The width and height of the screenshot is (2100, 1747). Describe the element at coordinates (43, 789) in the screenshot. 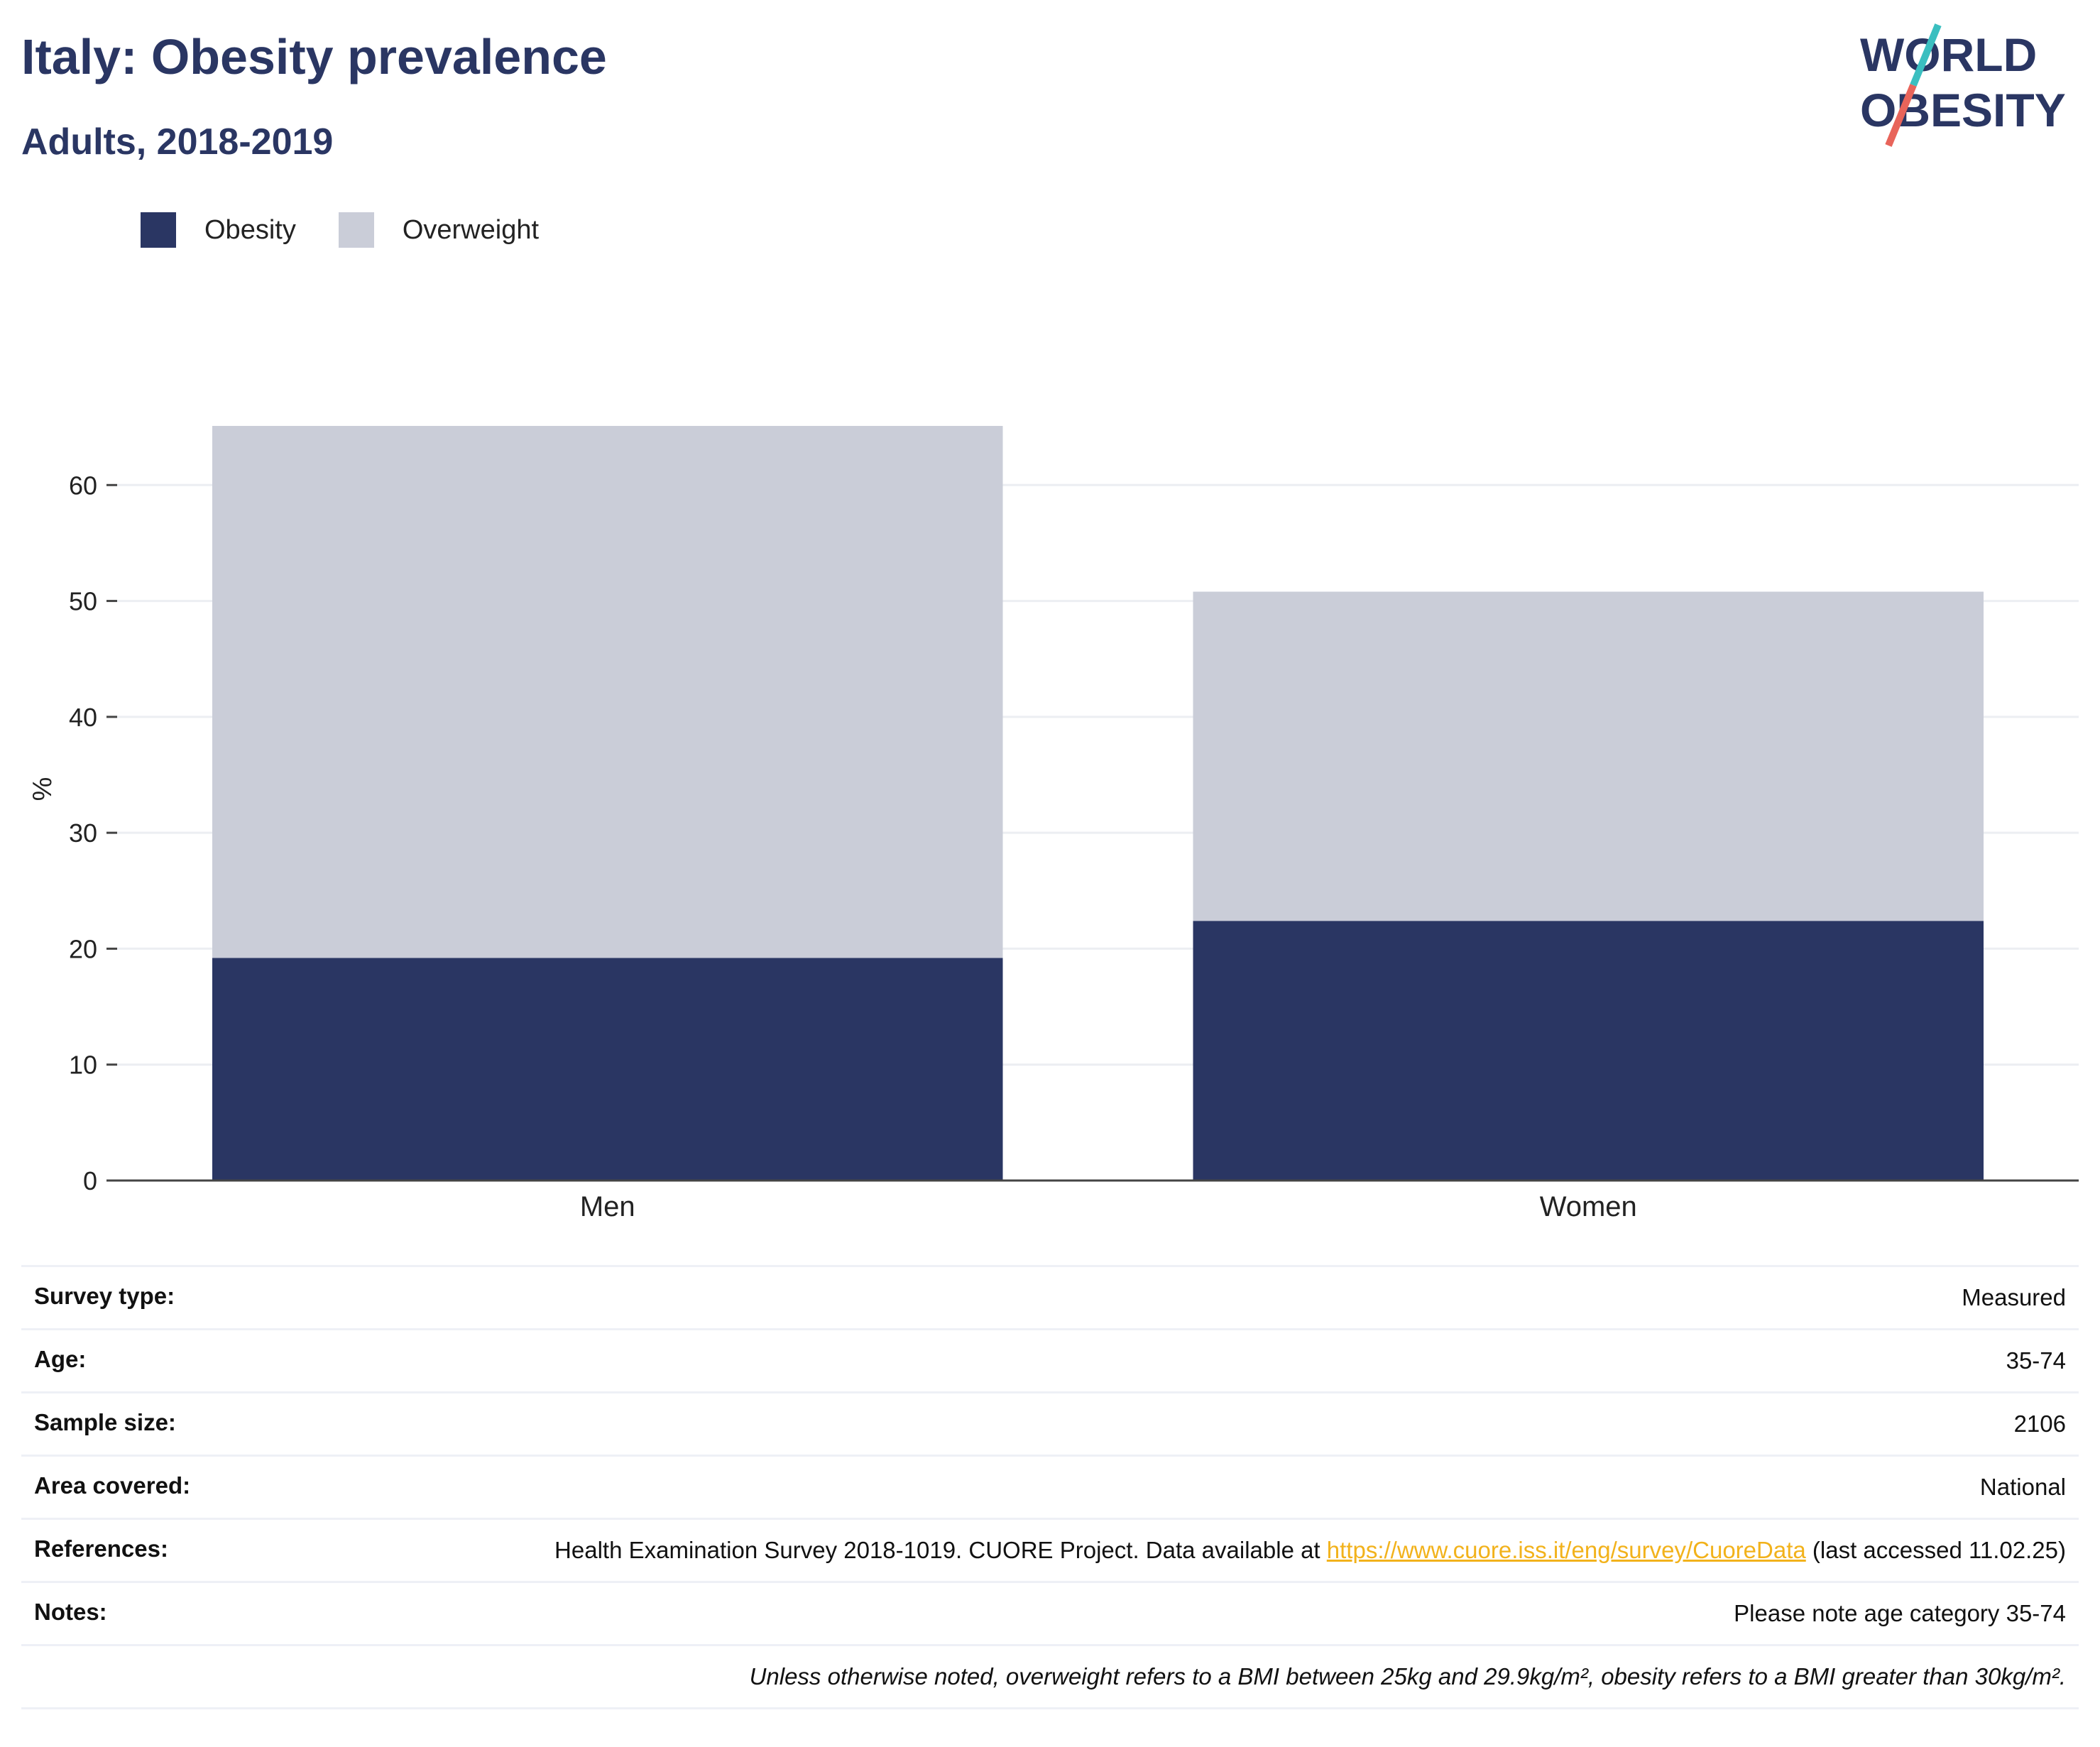

I see `y-axis-label: %` at that location.